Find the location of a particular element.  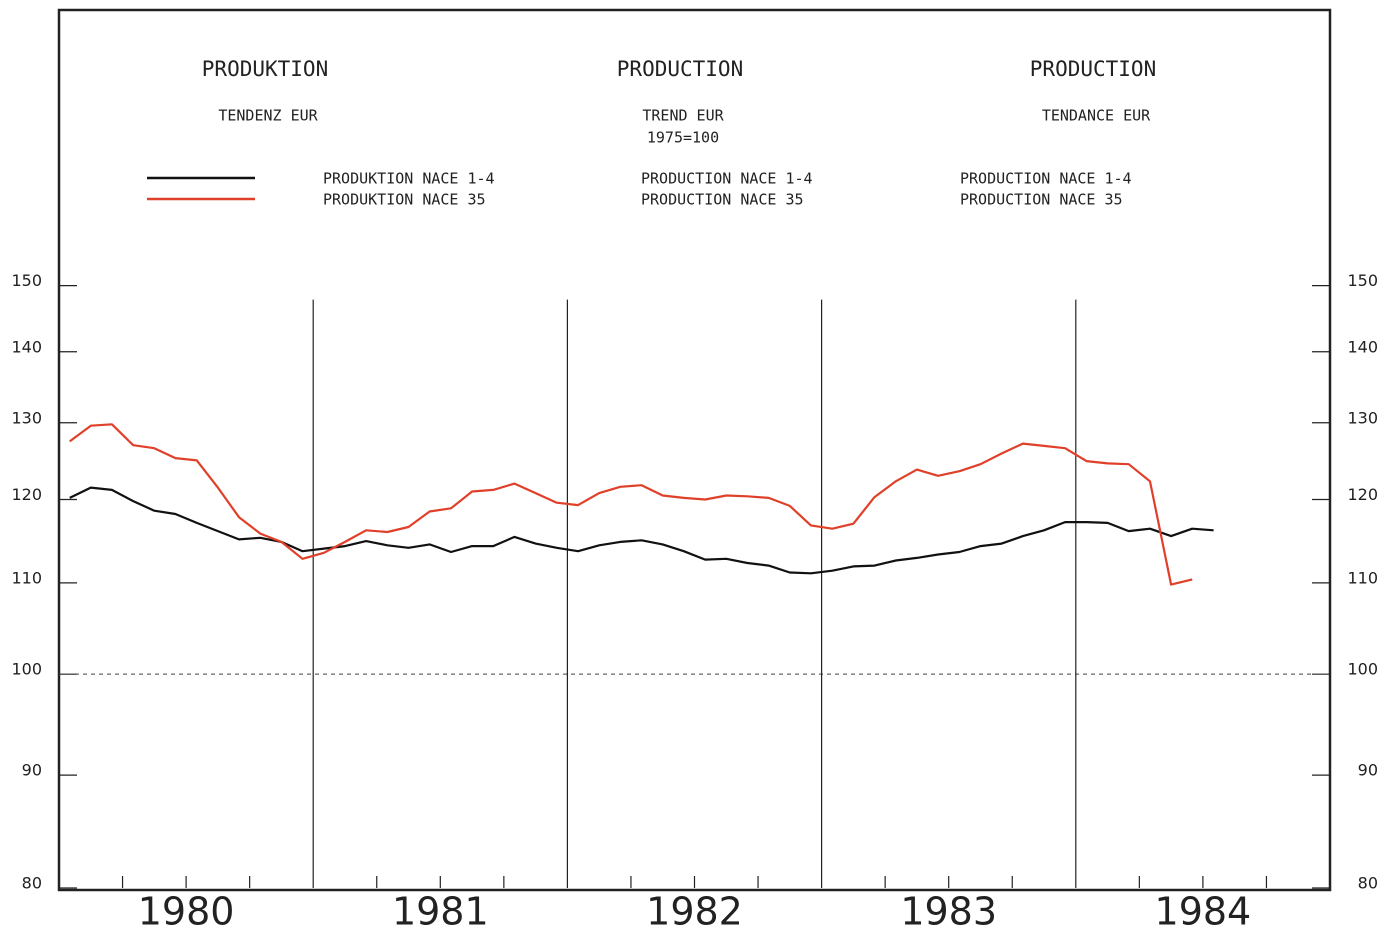

y-tick-label-right: 100 is located at coordinates (1362, 669).